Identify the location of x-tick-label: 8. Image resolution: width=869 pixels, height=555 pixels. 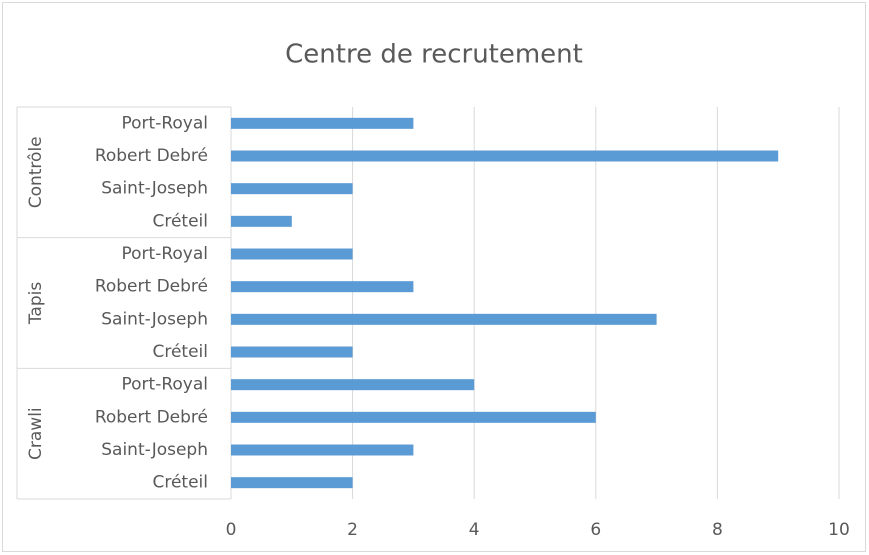
(717, 530).